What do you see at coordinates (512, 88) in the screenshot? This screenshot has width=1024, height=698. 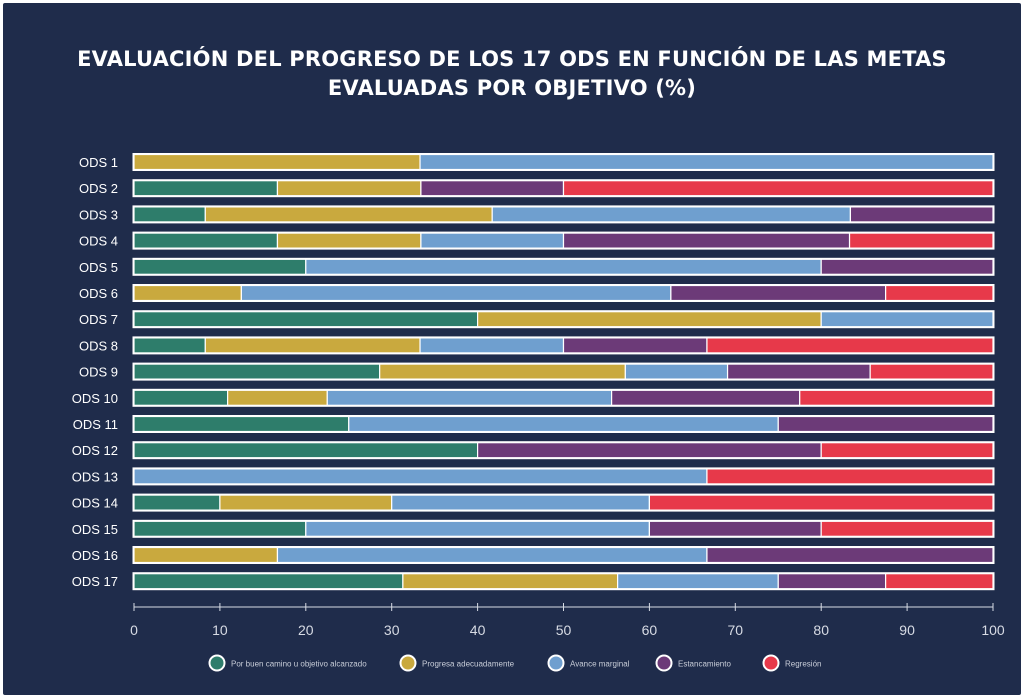 I see `chart-title-line-2: EVALUADAS POR OBJETIVO (%)` at bounding box center [512, 88].